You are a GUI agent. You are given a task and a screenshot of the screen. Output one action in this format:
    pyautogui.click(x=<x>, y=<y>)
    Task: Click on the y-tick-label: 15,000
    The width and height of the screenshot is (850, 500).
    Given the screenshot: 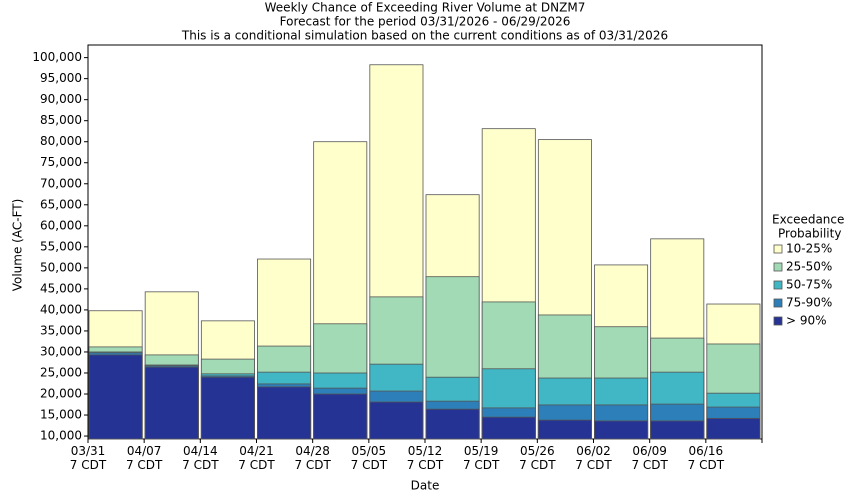 What is the action you would take?
    pyautogui.click(x=61, y=415)
    